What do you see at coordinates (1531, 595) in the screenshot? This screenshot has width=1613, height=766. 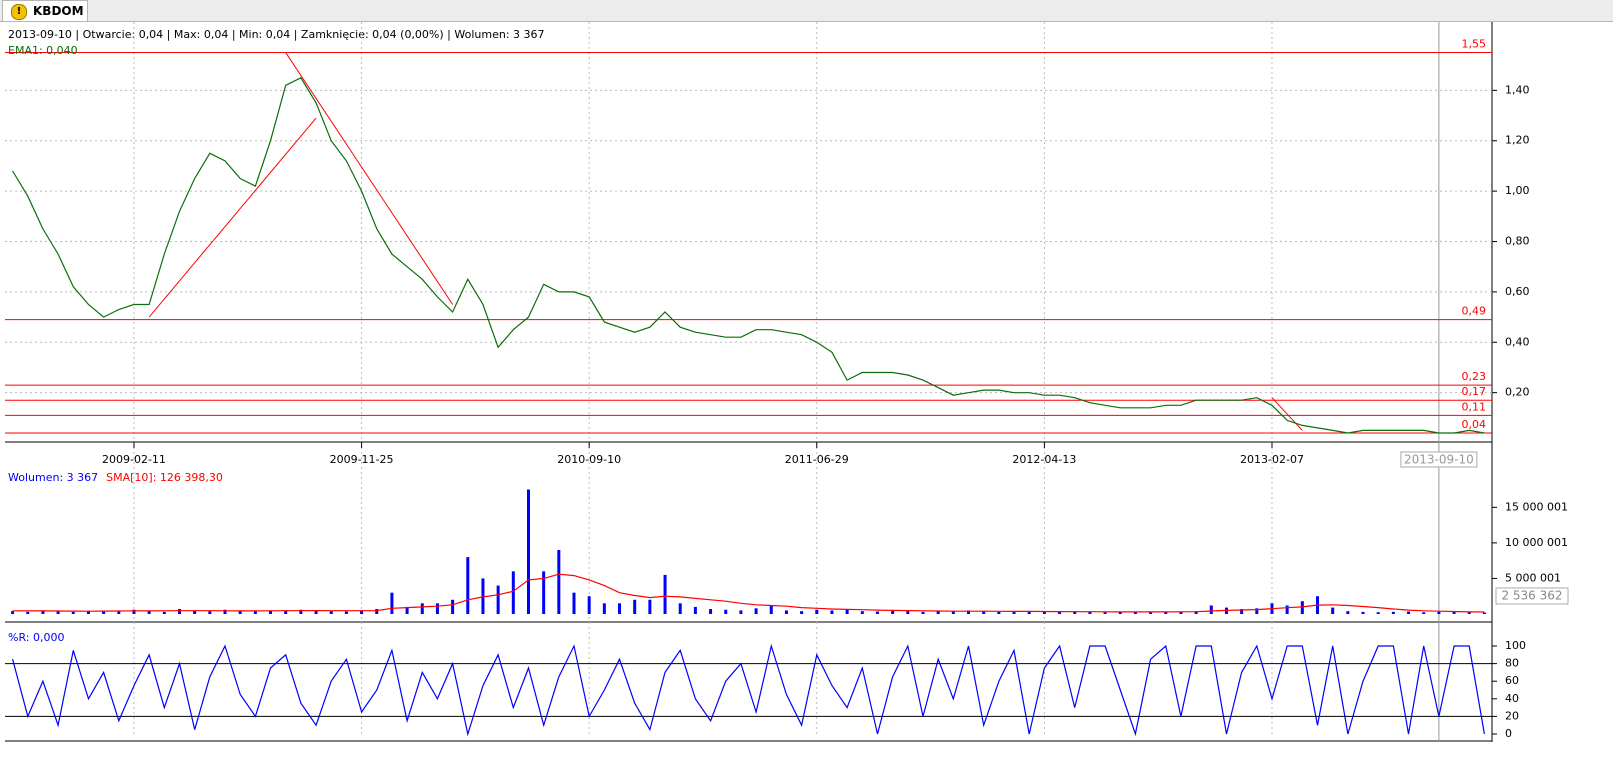 I see `cursor-value: 2 536 362` at bounding box center [1531, 595].